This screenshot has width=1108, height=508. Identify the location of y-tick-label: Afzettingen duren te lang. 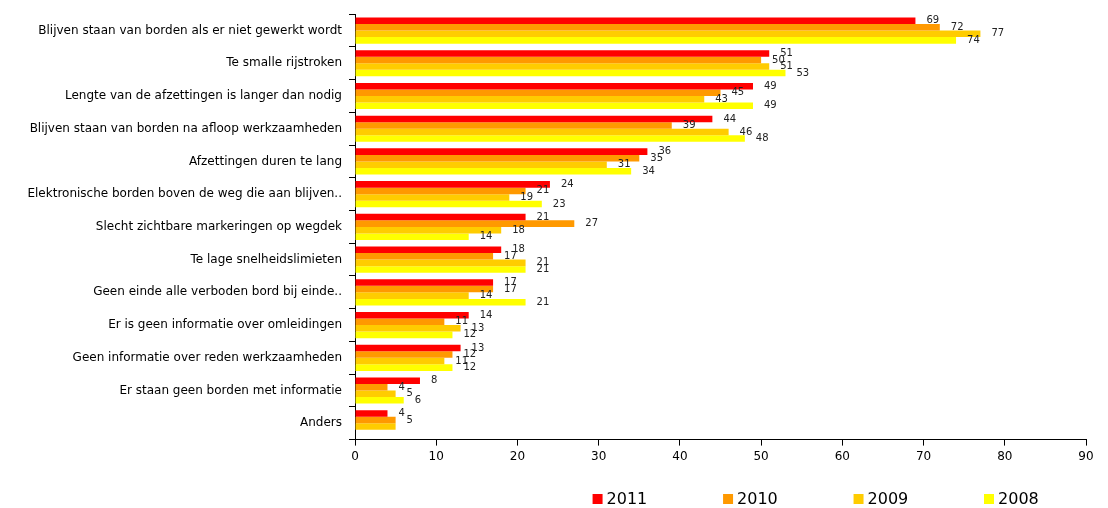
(265, 160).